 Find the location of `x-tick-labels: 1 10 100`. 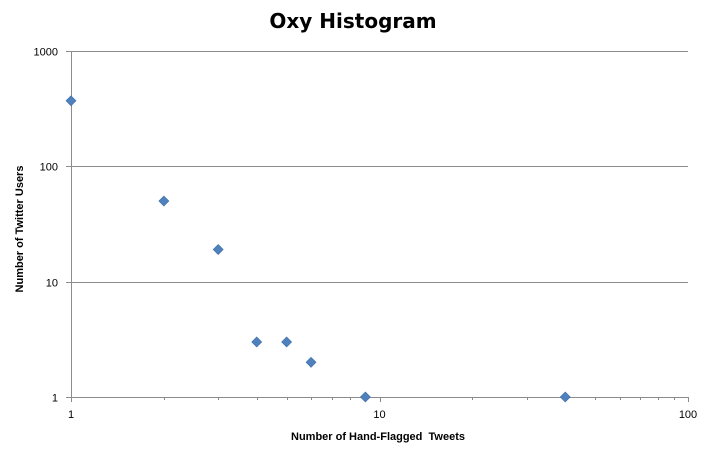

x-tick-labels: 1 10 100 is located at coordinates (382, 415).